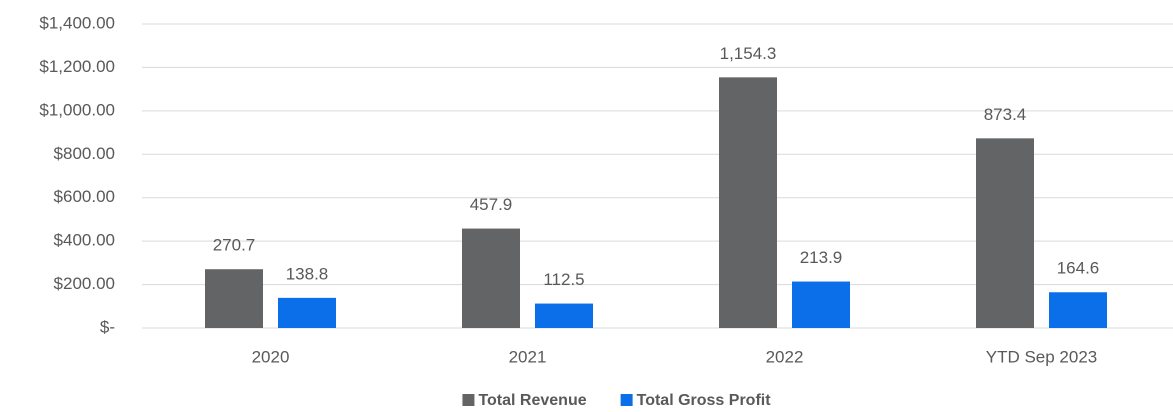  What do you see at coordinates (84, 283) in the screenshot?
I see `y-tick-label: $200.00` at bounding box center [84, 283].